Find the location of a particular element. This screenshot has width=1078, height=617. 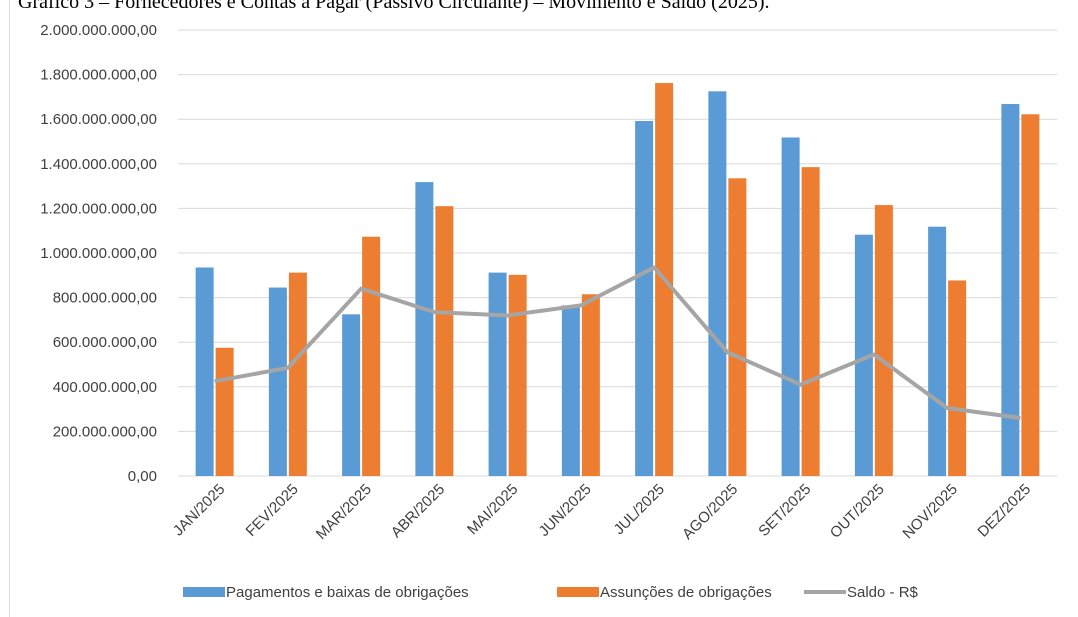

y-tick-label: 400.000.000,00 is located at coordinates (105, 387).